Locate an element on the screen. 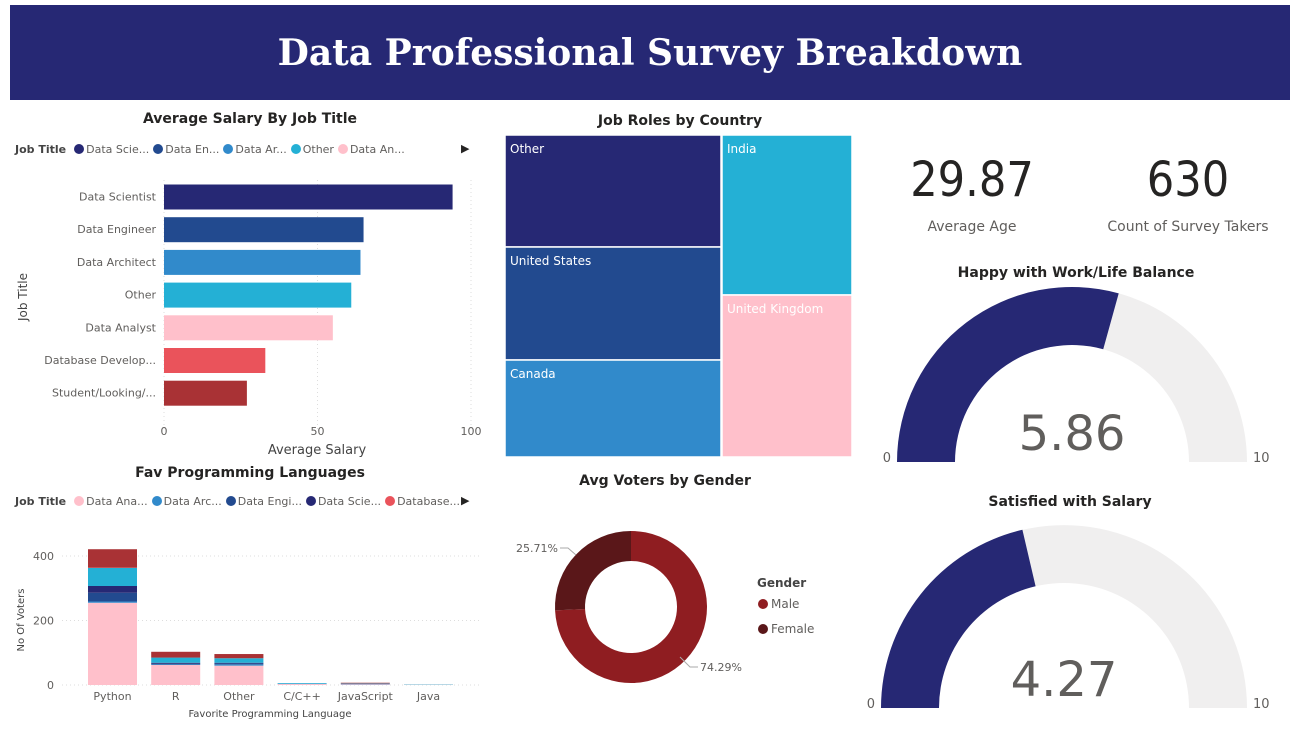  y-axis-label: No Of Voters is located at coordinates (21, 620).